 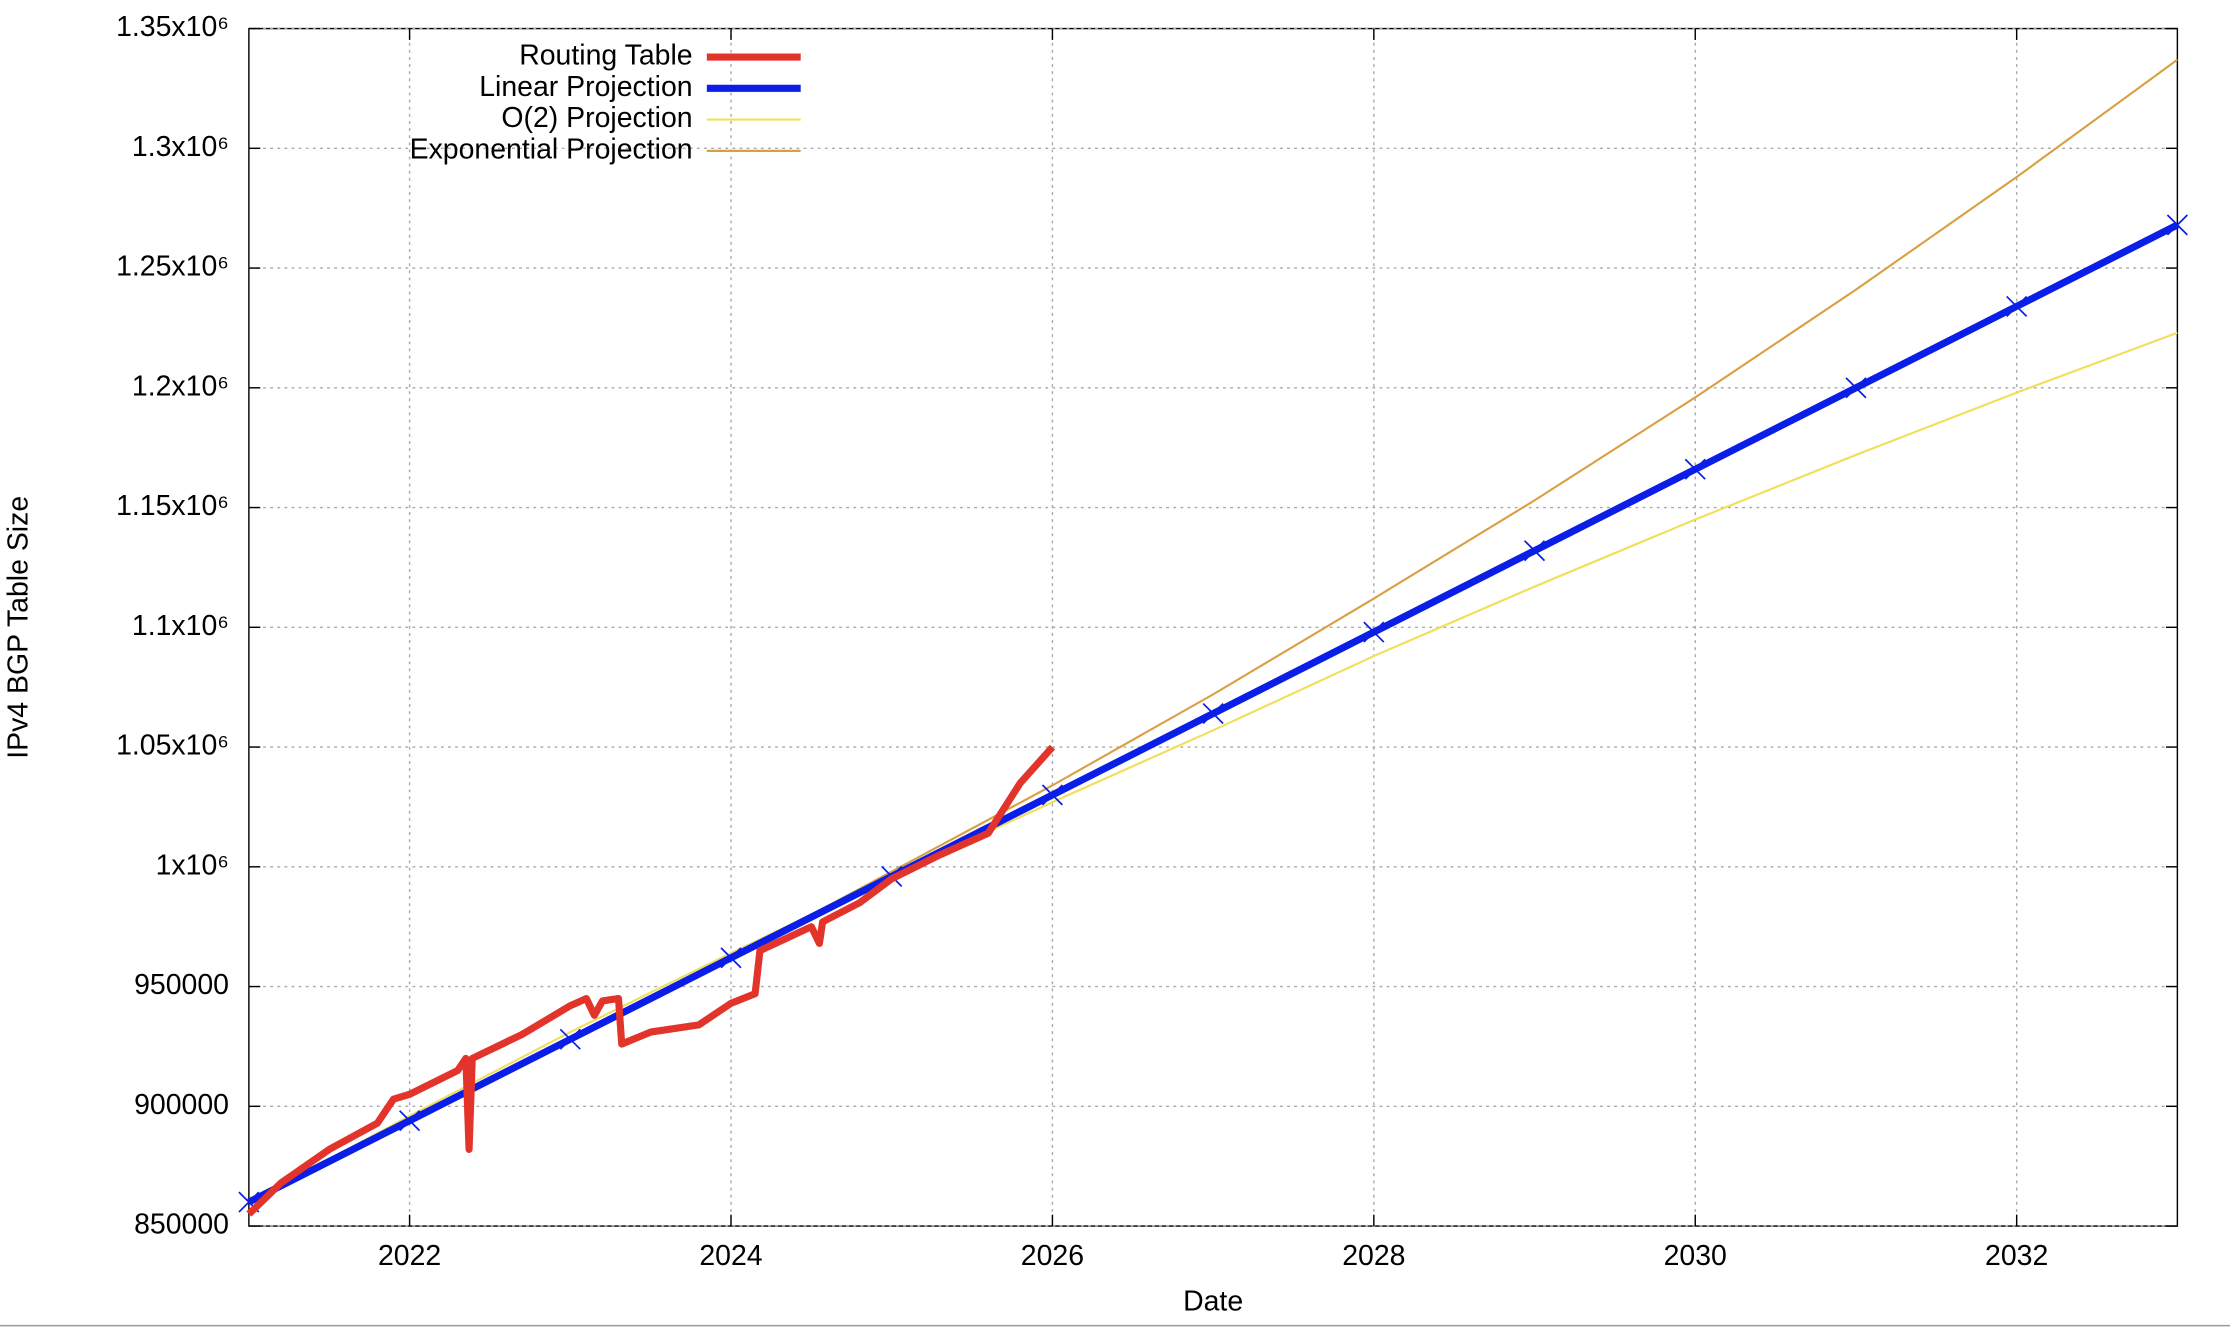 I want to click on y-tick-label: 900000, so click(x=181, y=1105).